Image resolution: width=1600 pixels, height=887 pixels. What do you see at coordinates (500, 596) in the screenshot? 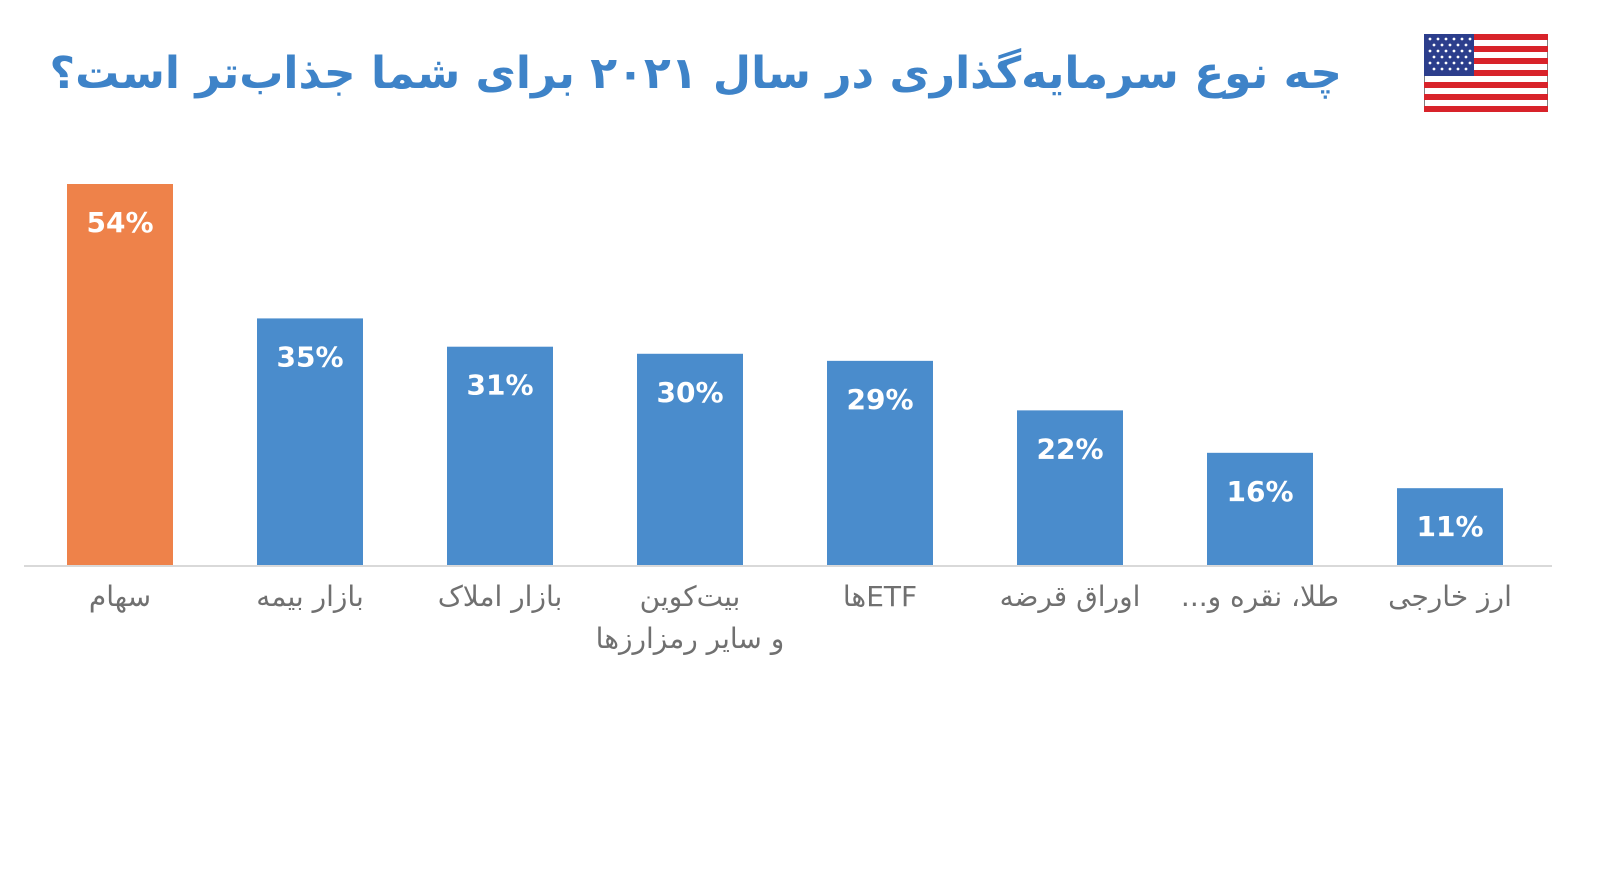
I see `category-label-3: بازار املاک` at bounding box center [500, 596].